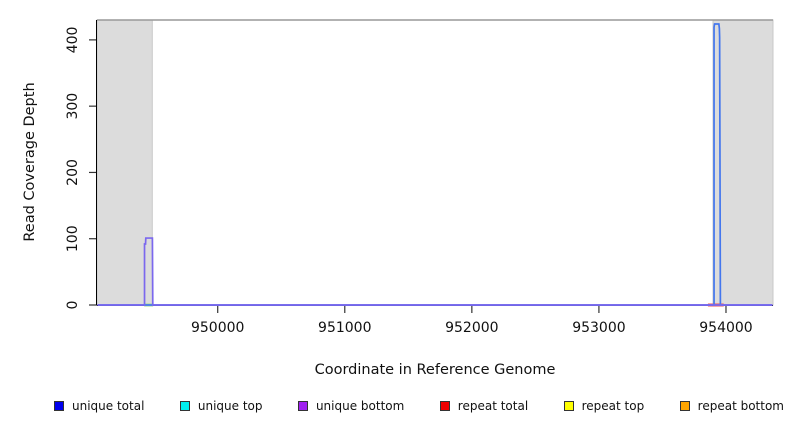 The height and width of the screenshot is (432, 792). I want to click on masked-region-left, so click(124, 162).